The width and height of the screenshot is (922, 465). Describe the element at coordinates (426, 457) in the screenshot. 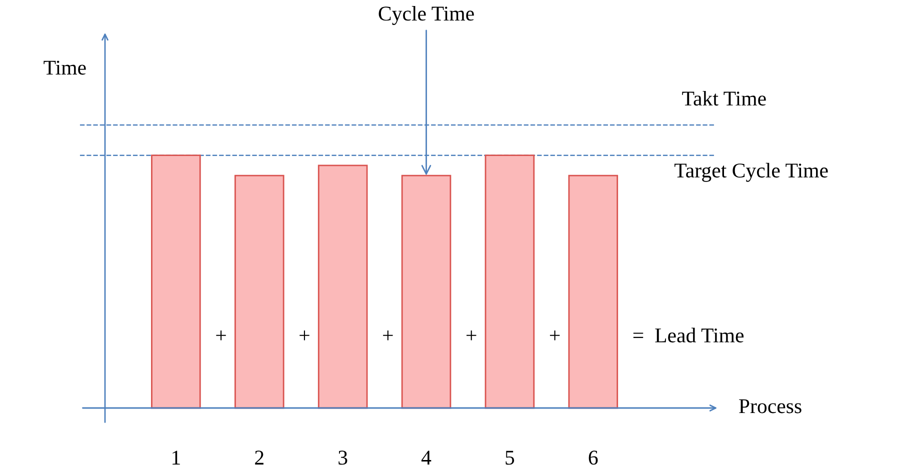

I see `x-tick-label: 4` at that location.